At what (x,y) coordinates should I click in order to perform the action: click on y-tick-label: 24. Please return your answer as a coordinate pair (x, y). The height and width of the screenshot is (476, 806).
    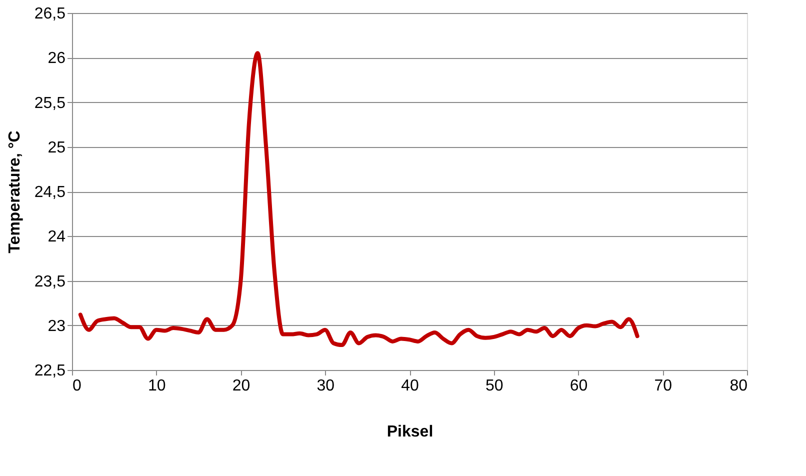
    Looking at the image, I should click on (57, 237).